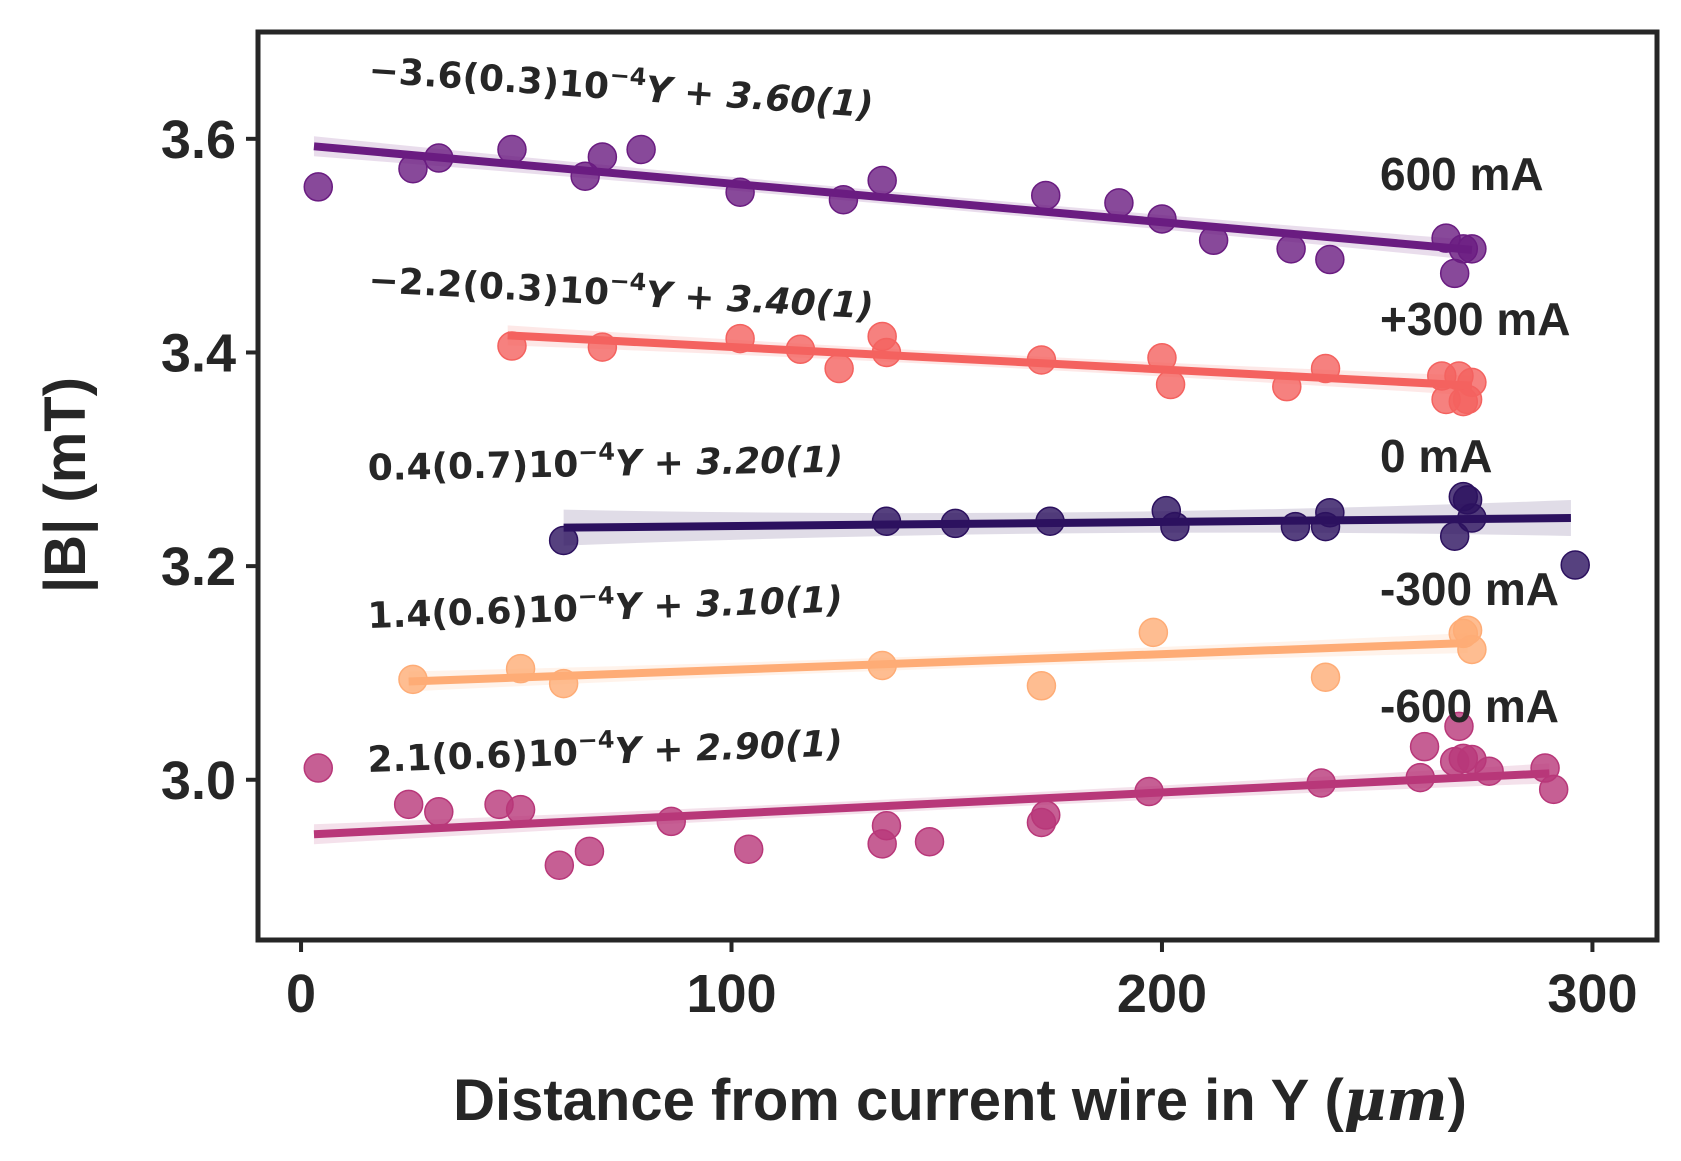 Image resolution: width=1681 pixels, height=1161 pixels. I want to click on fit-equation: 0.4(0.7)10−4Y + 3.20(1), so click(605, 461).